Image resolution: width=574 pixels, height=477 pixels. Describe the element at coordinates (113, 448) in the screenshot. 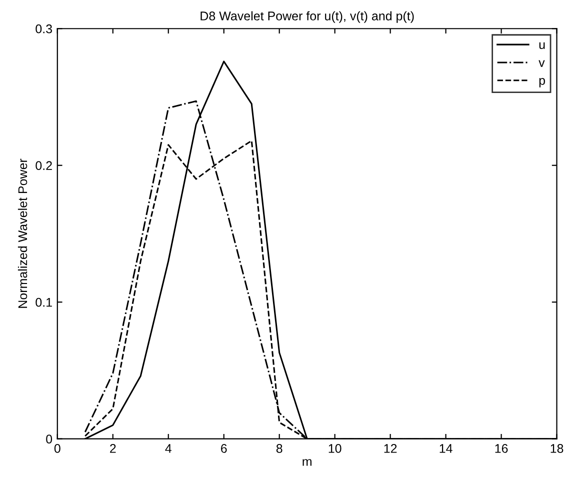

I see `x-tick-label: 2` at that location.